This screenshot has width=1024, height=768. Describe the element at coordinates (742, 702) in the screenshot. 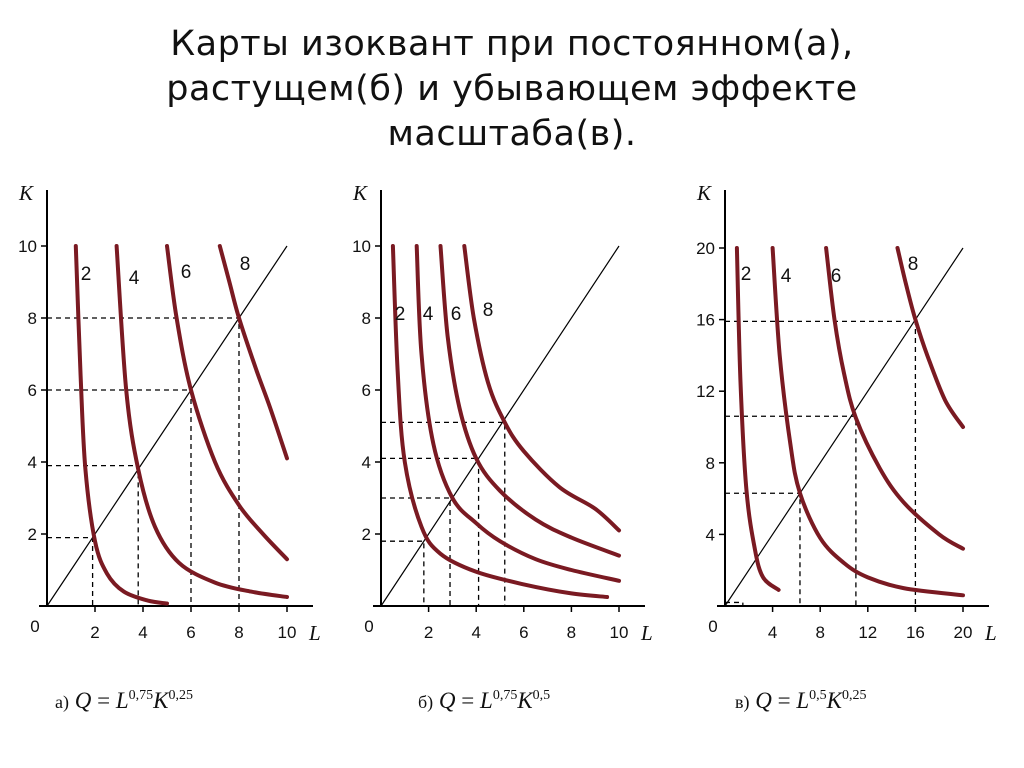

I see `formula-prefix: в)` at that location.